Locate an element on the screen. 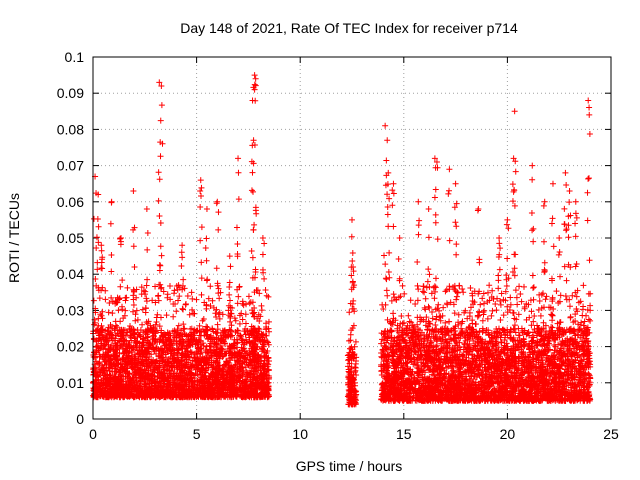 The image size is (640, 480). y-tick-label: 0.02 is located at coordinates (70, 347).